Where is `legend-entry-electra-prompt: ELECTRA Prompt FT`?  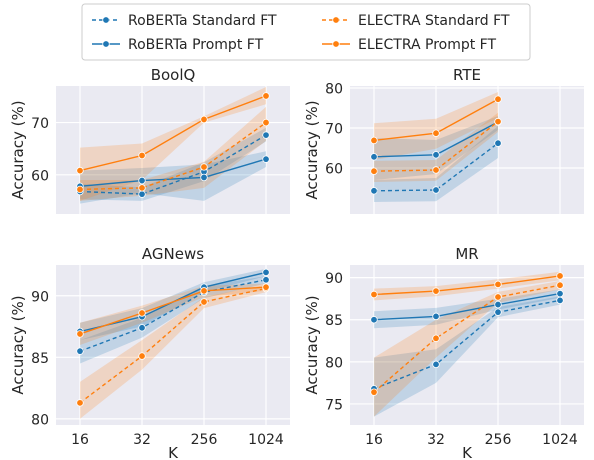
legend-entry-electra-prompt: ELECTRA Prompt FT is located at coordinates (409, 45).